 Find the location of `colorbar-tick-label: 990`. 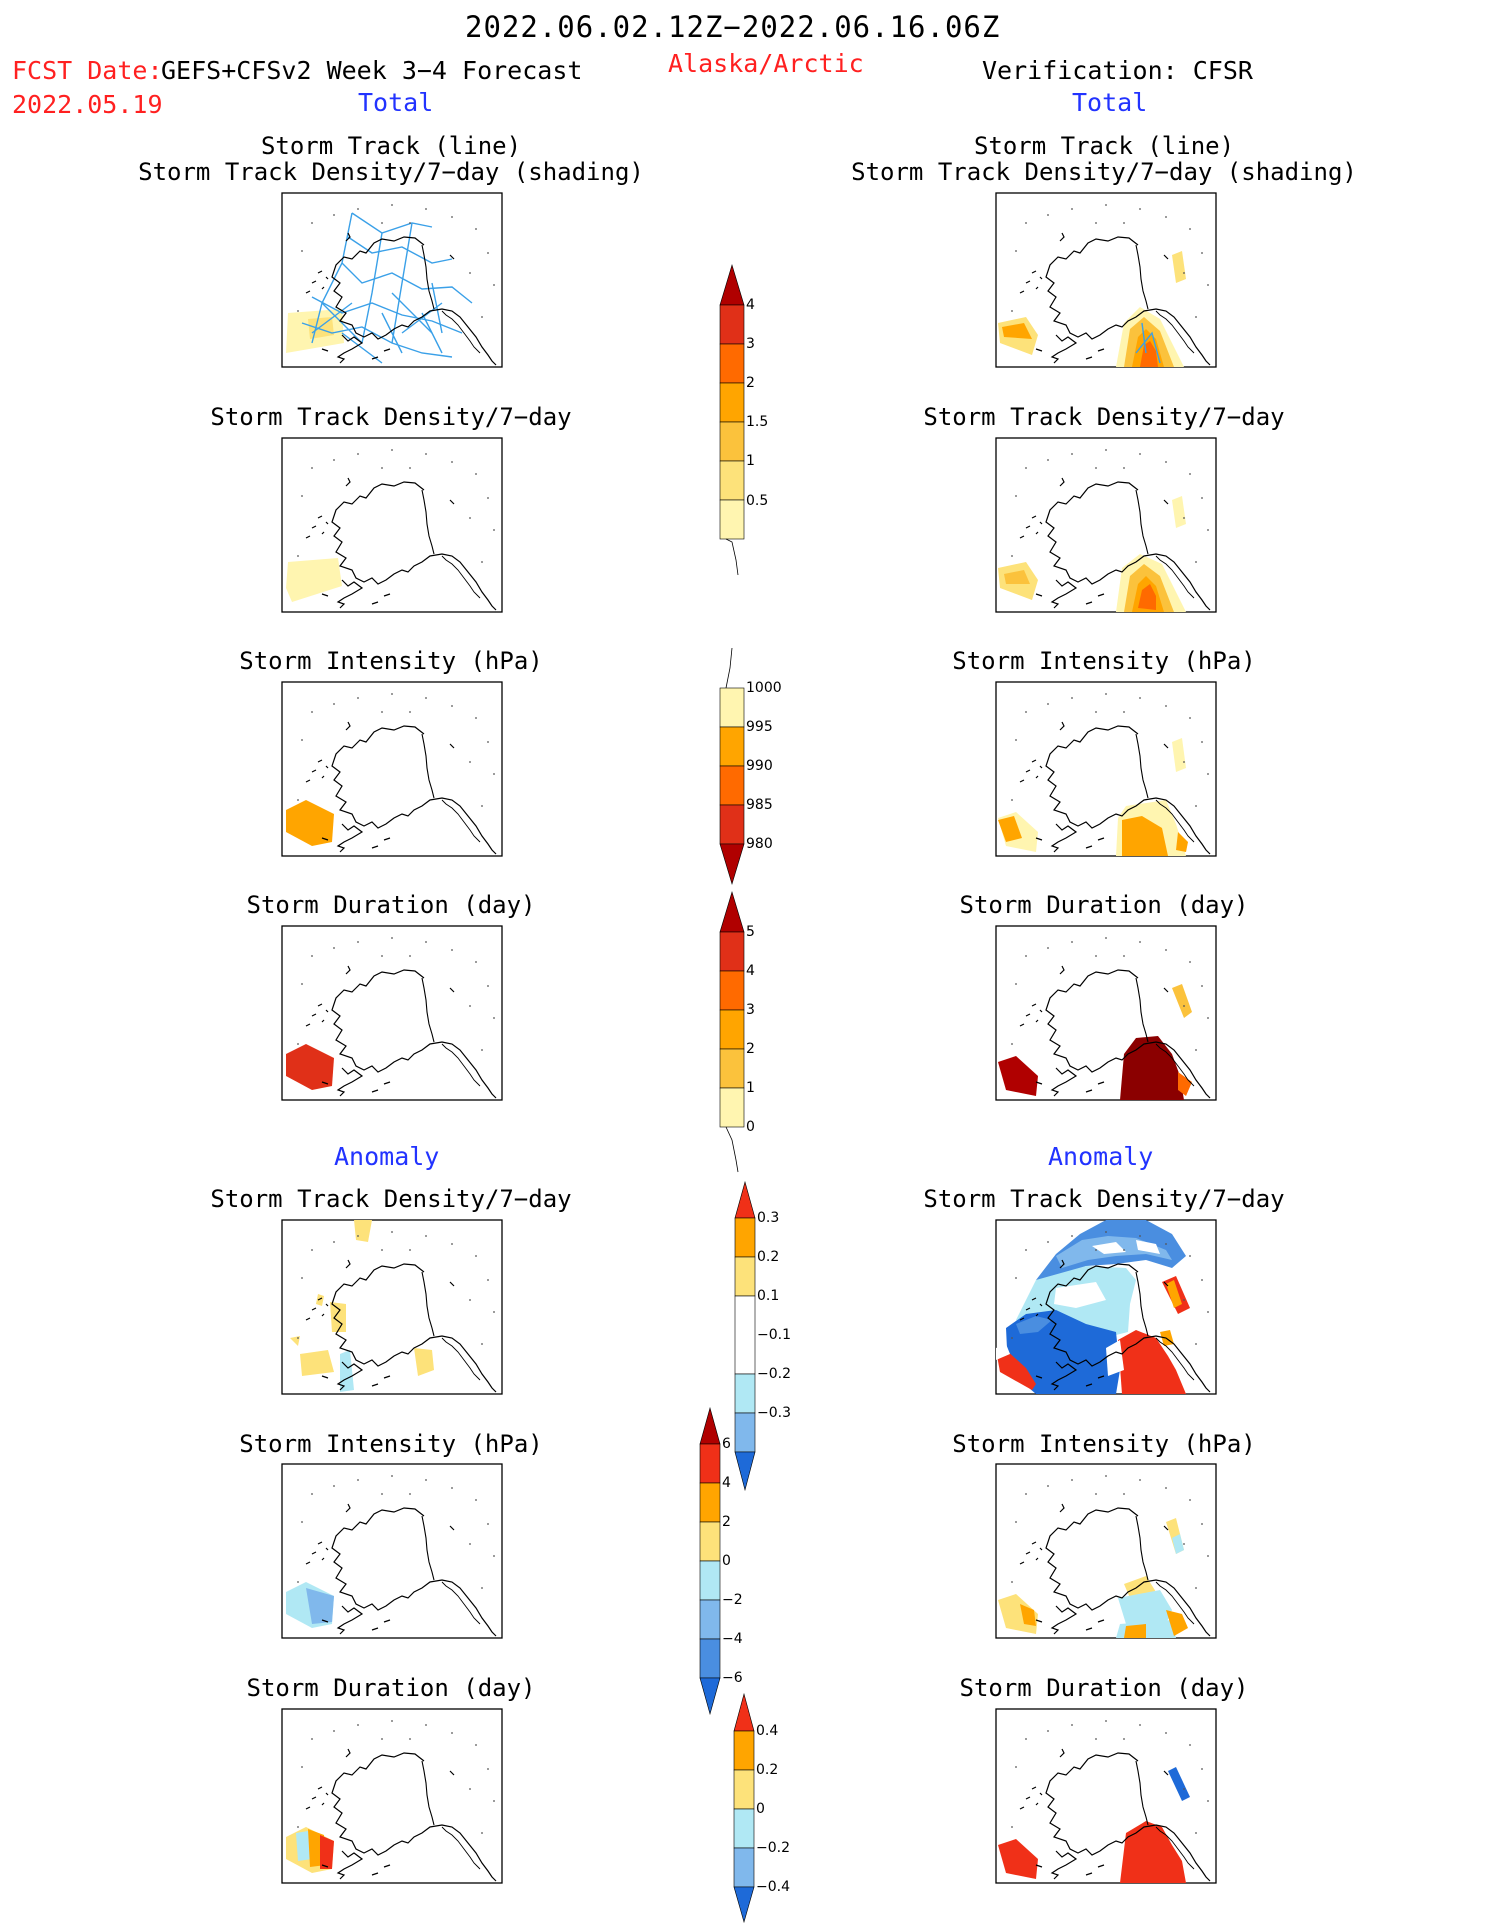

colorbar-tick-label: 990 is located at coordinates (759, 766).